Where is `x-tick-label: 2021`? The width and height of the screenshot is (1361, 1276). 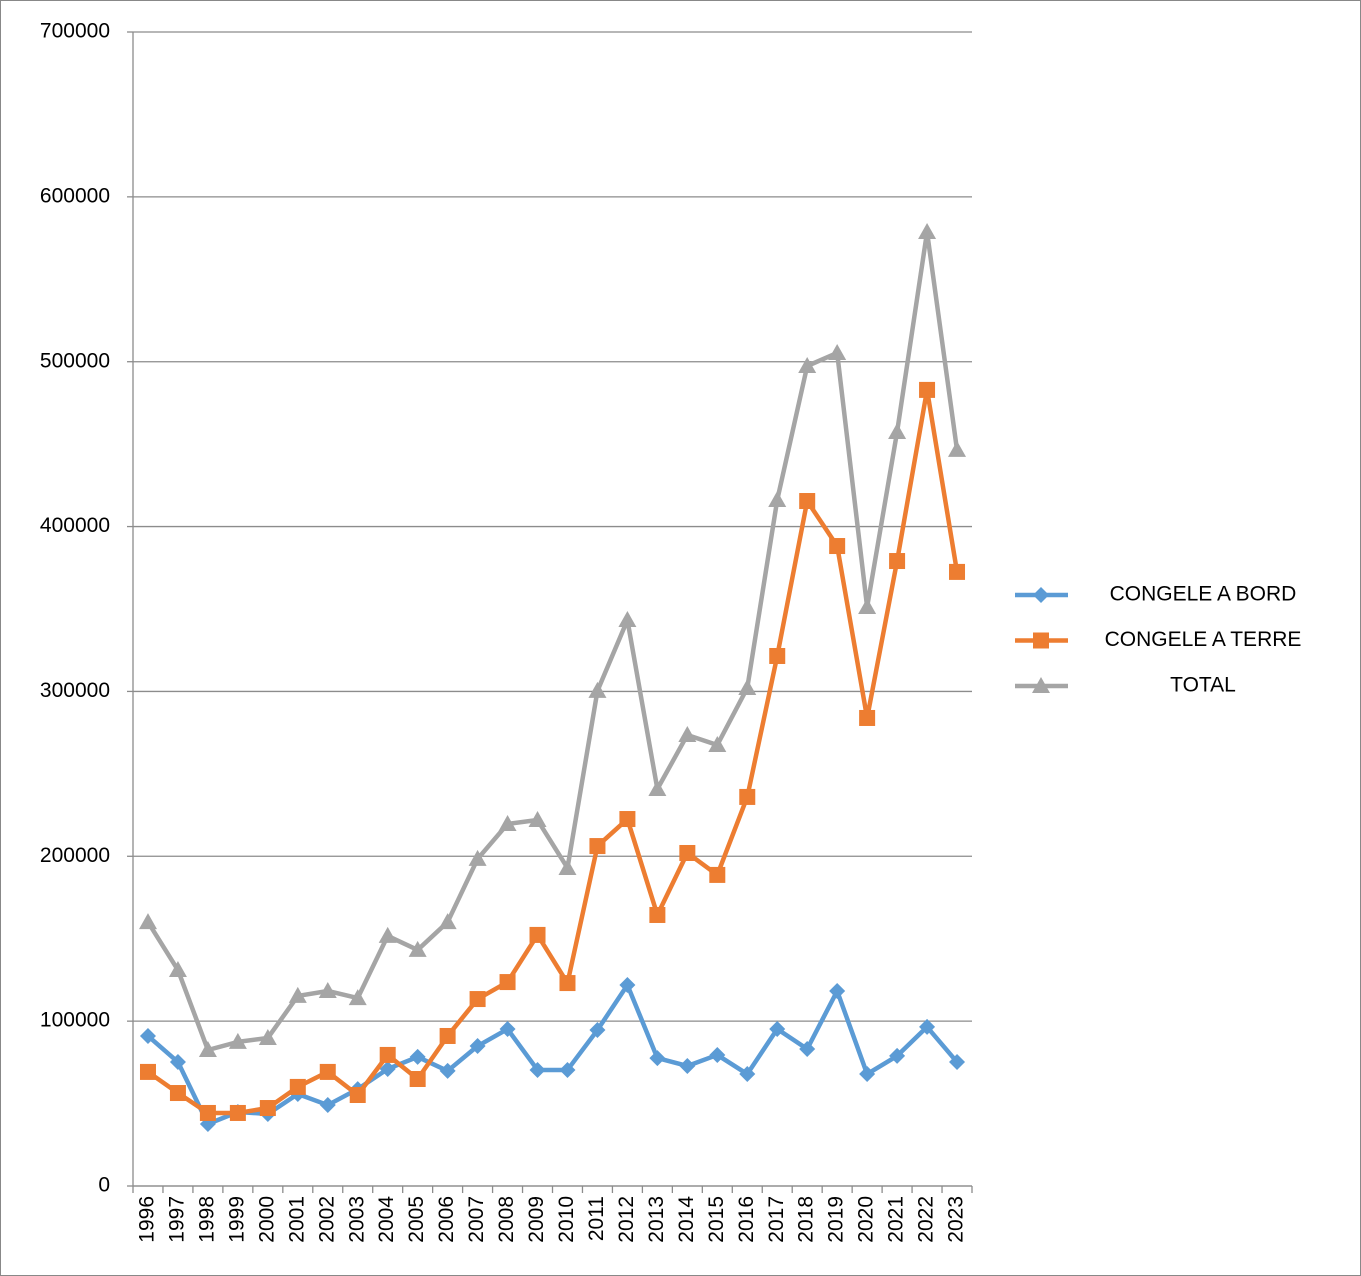
x-tick-label: 2021 is located at coordinates (896, 1219).